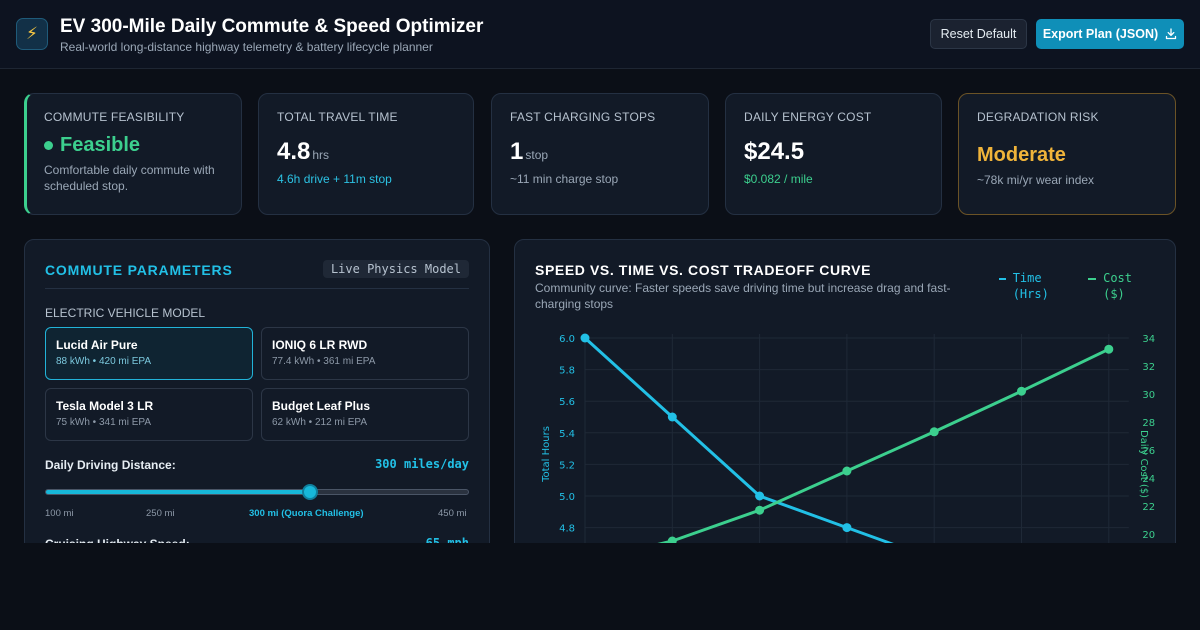 This screenshot has height=630, width=1200. Describe the element at coordinates (567, 497) in the screenshot. I see `y-axis-tick-label: 5.0` at that location.